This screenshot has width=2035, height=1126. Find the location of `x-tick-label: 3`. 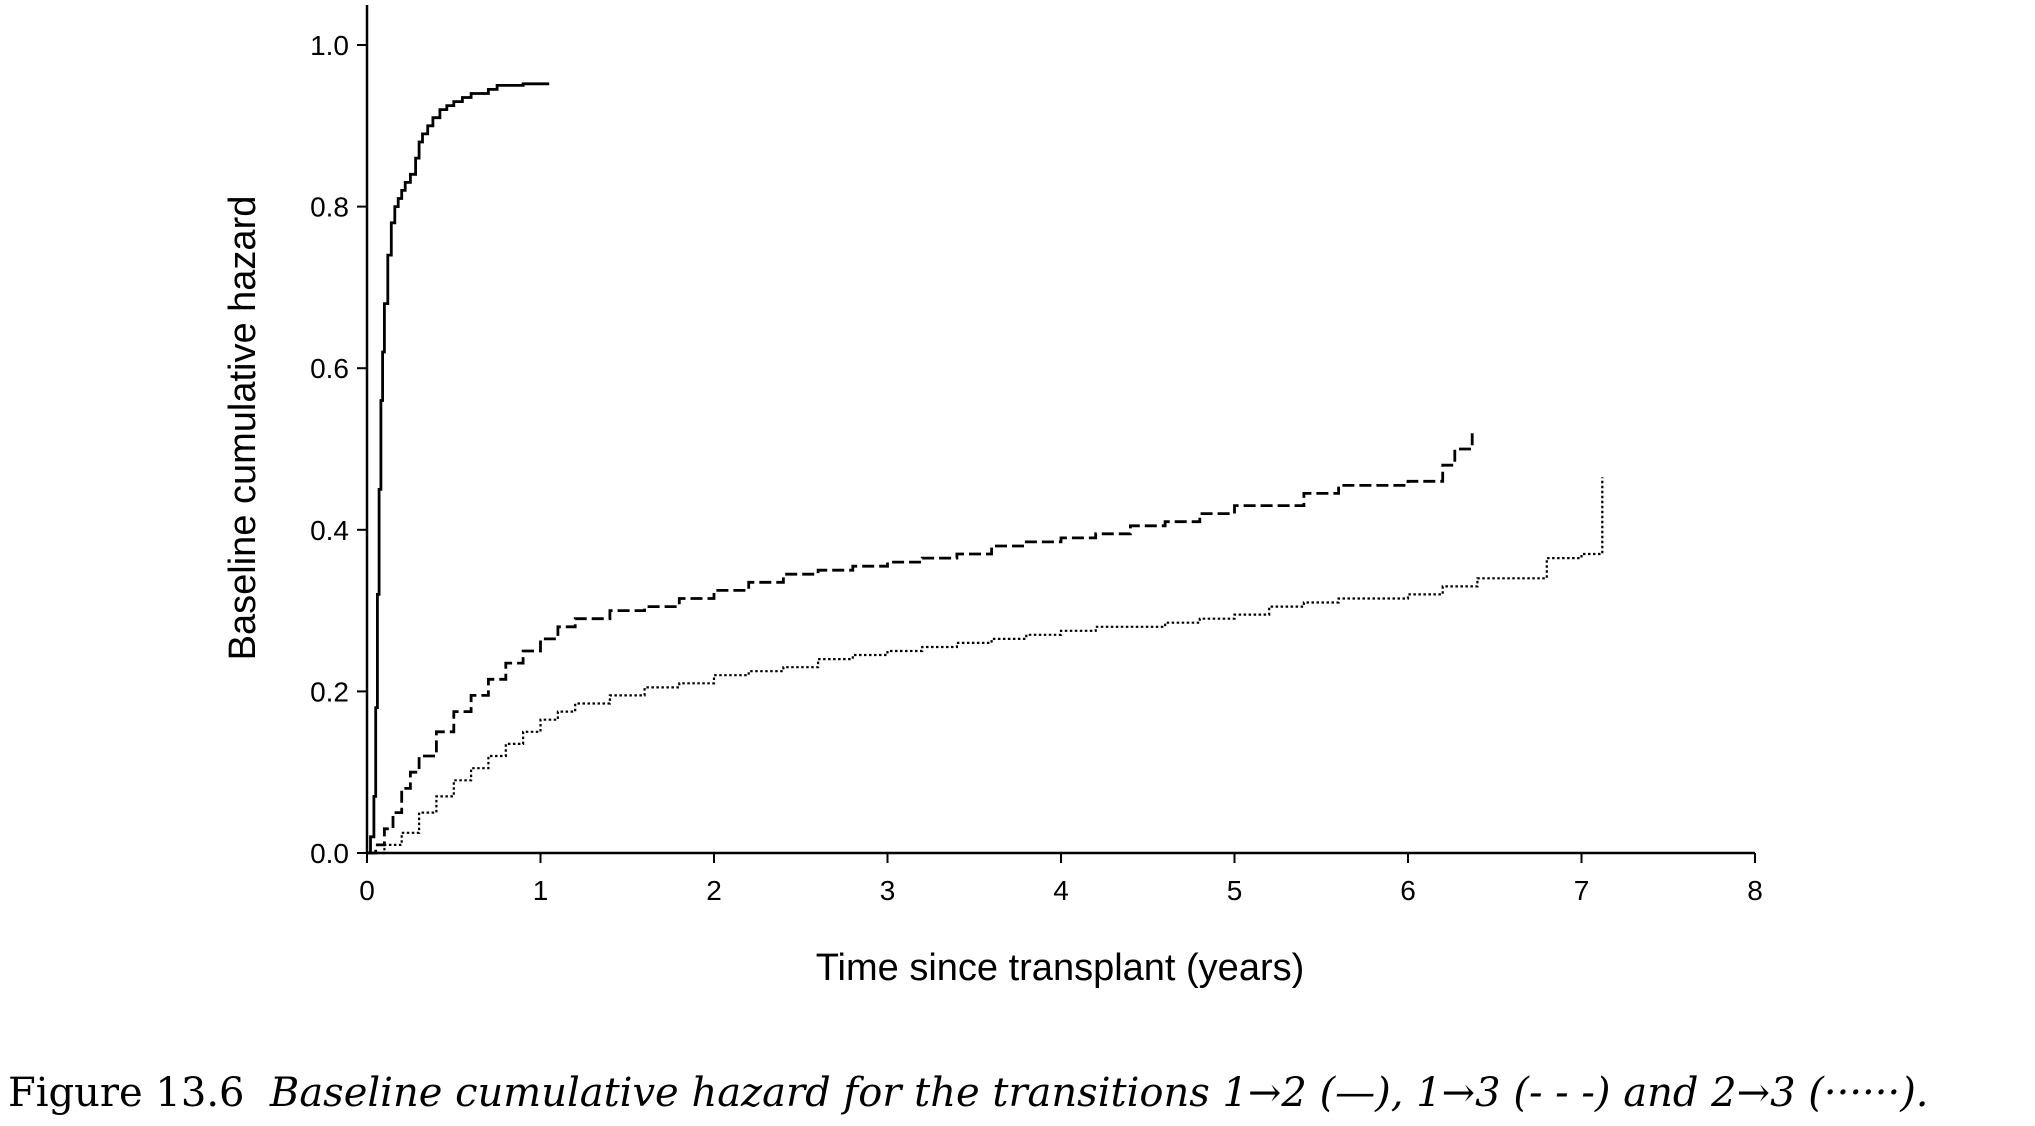

x-tick-label: 3 is located at coordinates (888, 890).